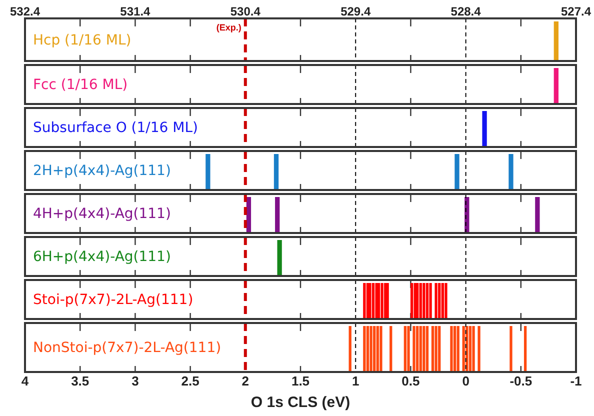 The width and height of the screenshot is (594, 416). I want to click on x-tick-label: -0.5, so click(521, 380).